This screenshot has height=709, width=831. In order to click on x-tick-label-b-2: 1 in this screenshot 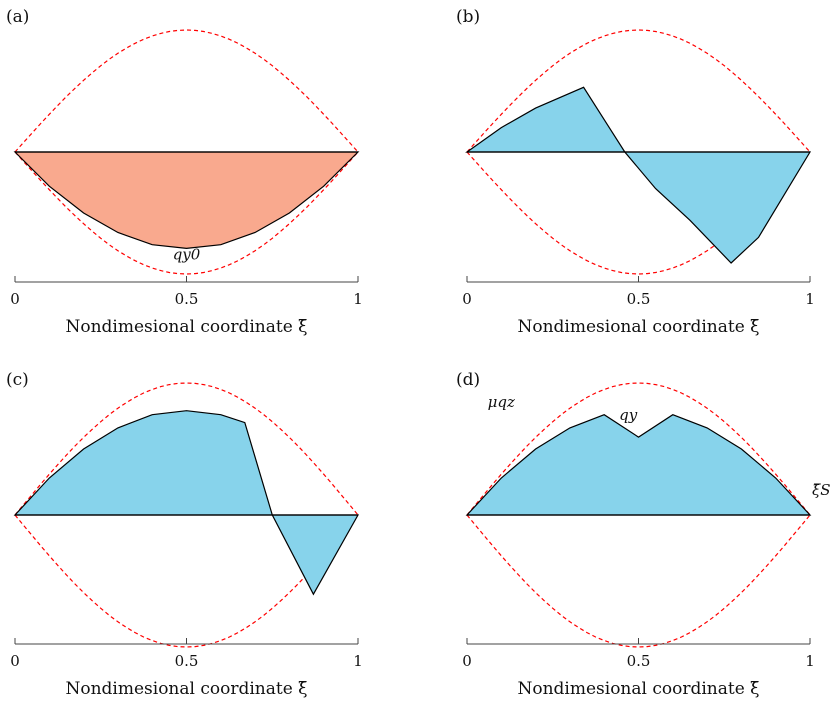, I will do `click(810, 299)`.